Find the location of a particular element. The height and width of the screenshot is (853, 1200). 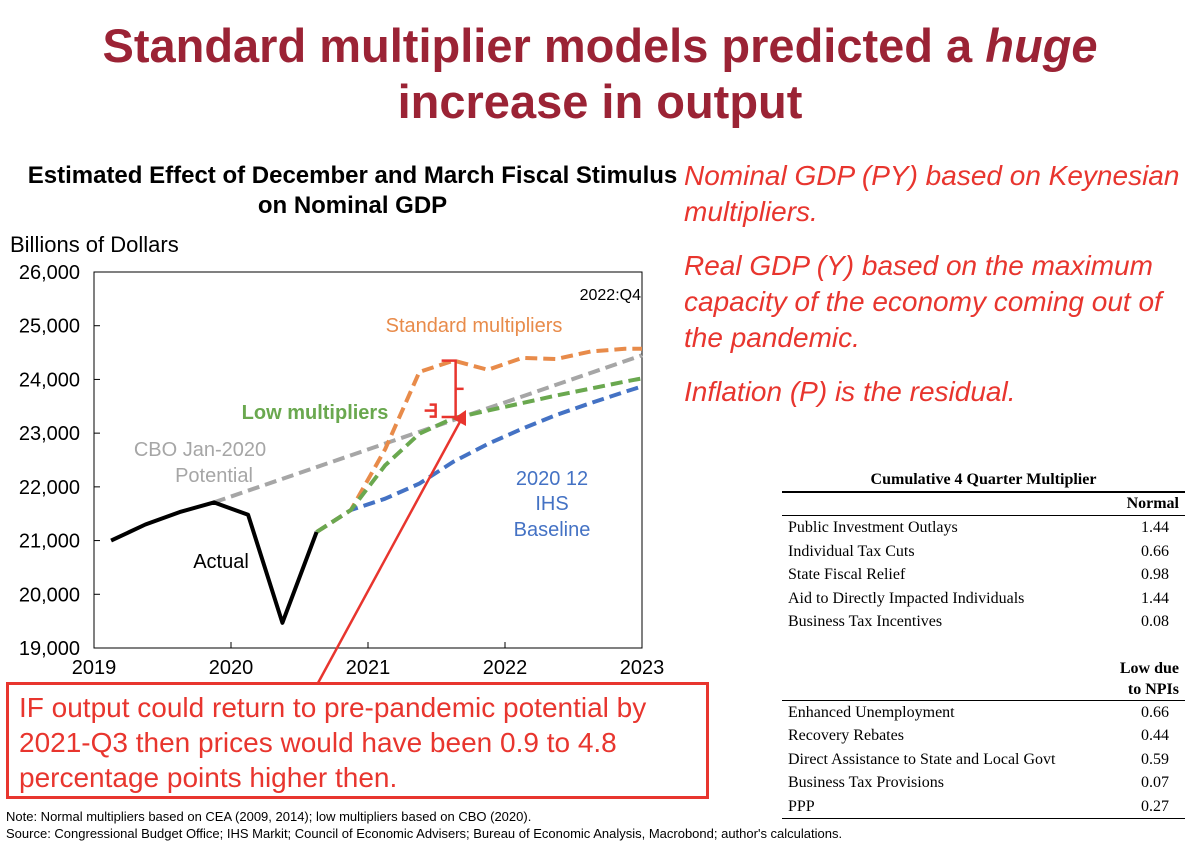

y-tick-label: 19,000 is located at coordinates (49, 649).